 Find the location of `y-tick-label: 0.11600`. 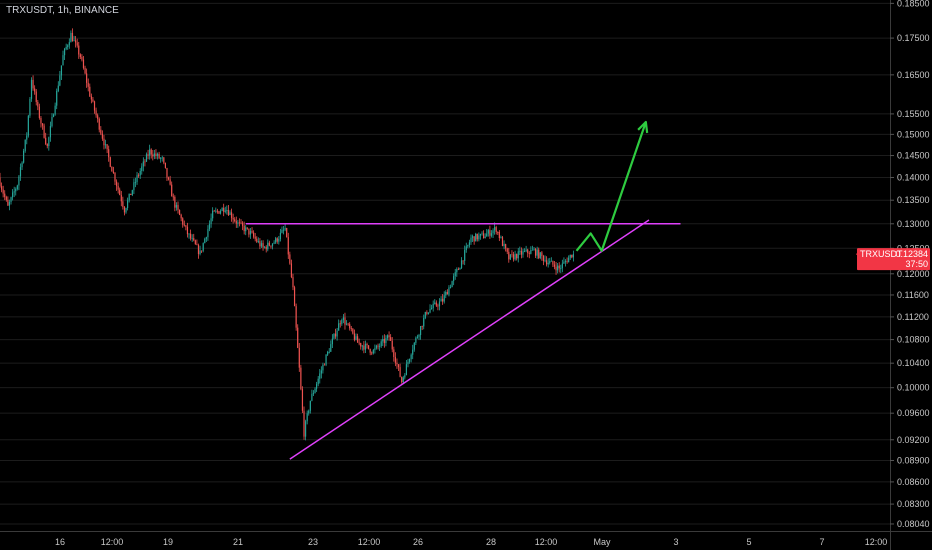

y-tick-label: 0.11600 is located at coordinates (913, 295).